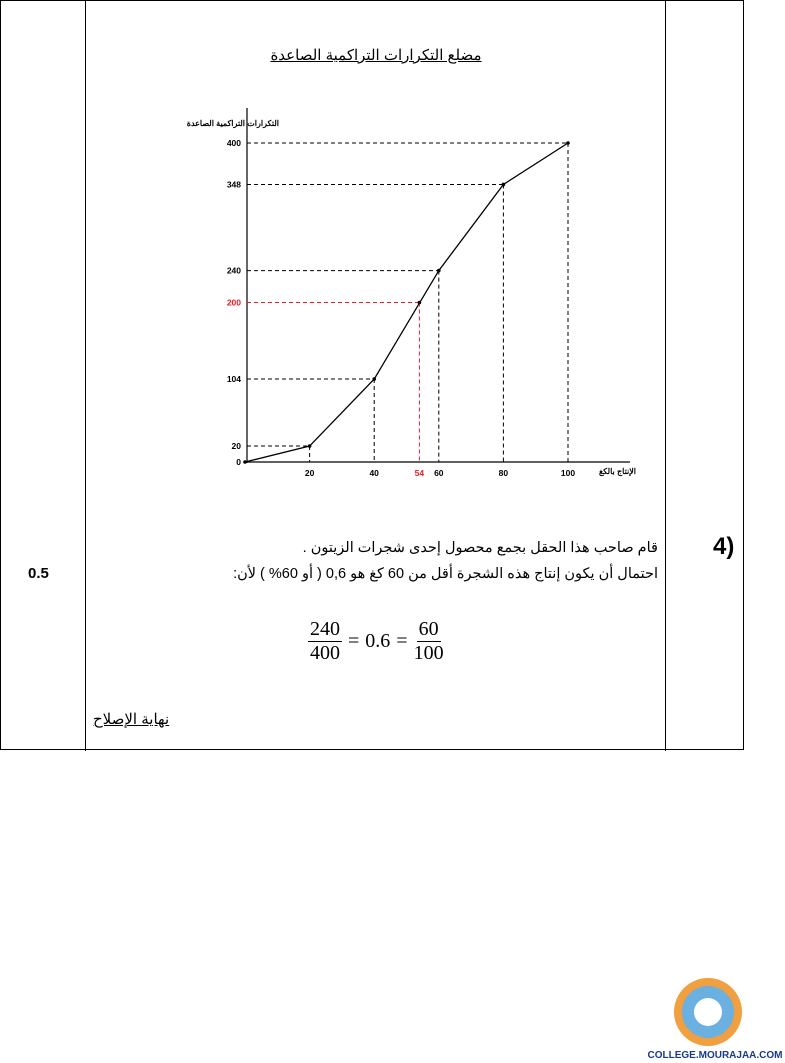 This screenshot has height=1063, width=785. Describe the element at coordinates (233, 124) in the screenshot. I see `y-axis-label: التكرارات التراكمية الصاعدة` at that location.